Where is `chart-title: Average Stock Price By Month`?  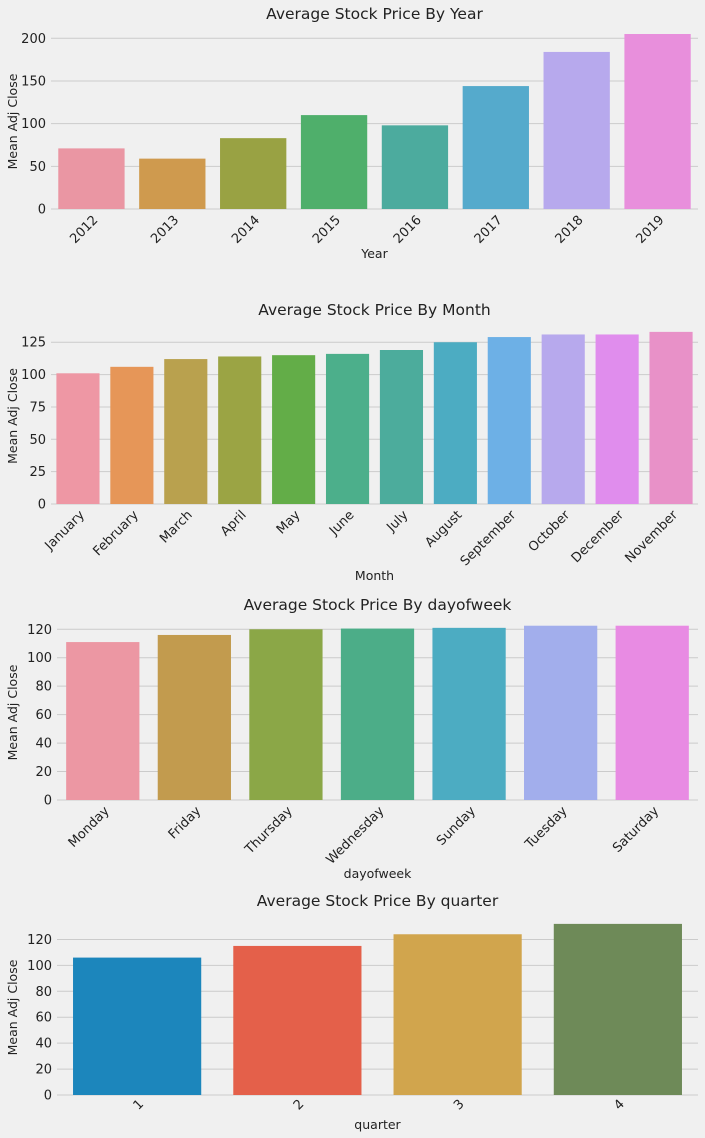 chart-title: Average Stock Price By Month is located at coordinates (374, 310).